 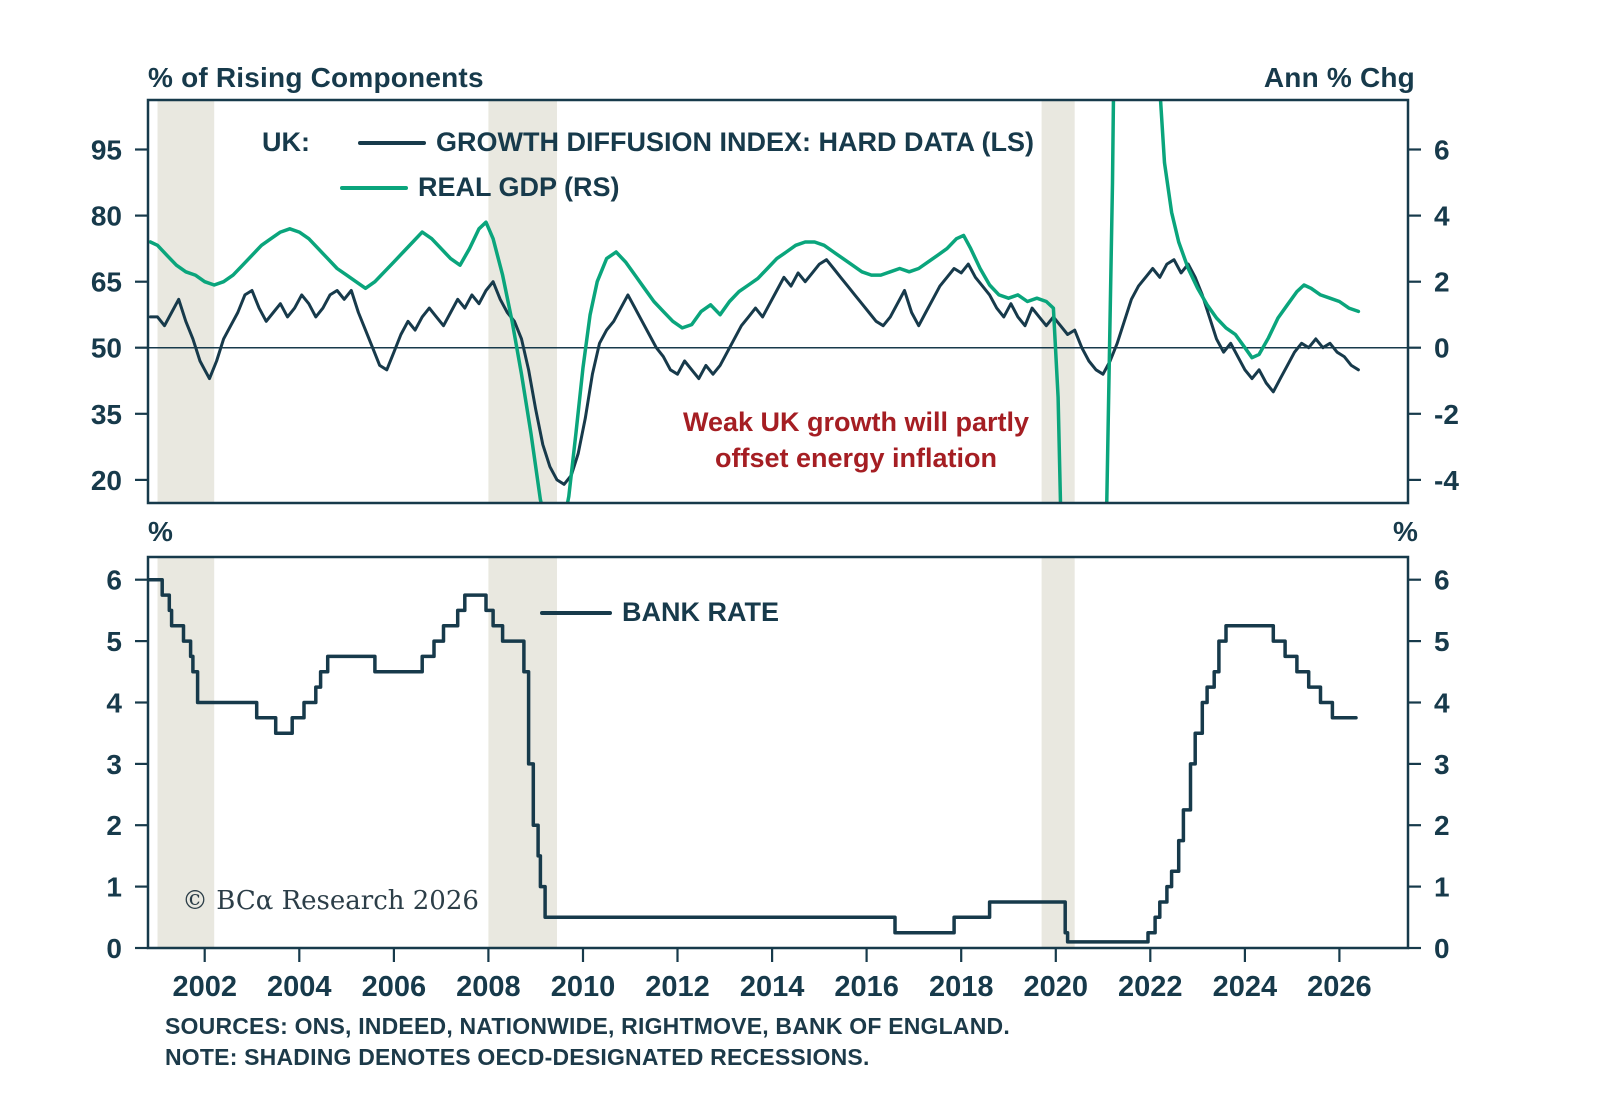 What do you see at coordinates (330, 901) in the screenshot?
I see `copyright-text: © BCα Research 2026` at bounding box center [330, 901].